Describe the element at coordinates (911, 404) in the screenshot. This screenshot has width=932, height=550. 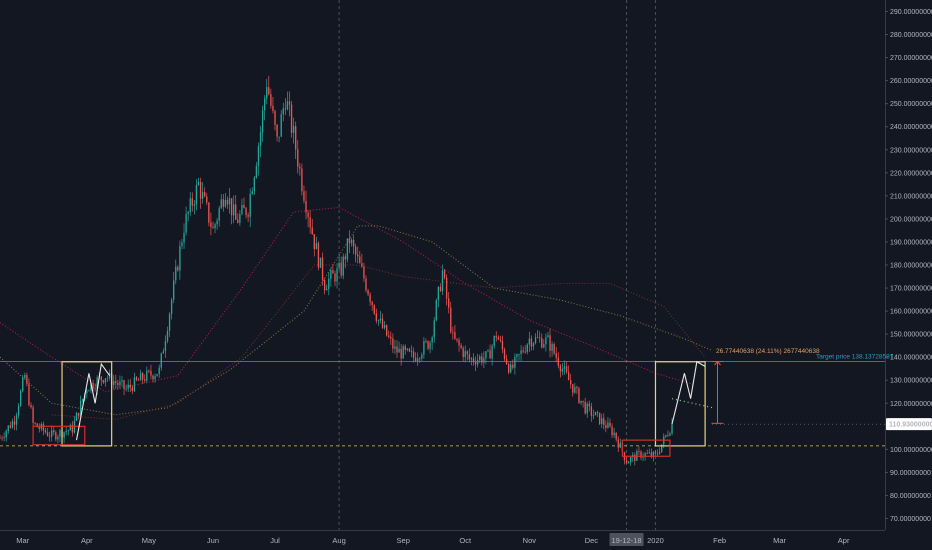
I see `price-tick-label: 120.00000000` at that location.